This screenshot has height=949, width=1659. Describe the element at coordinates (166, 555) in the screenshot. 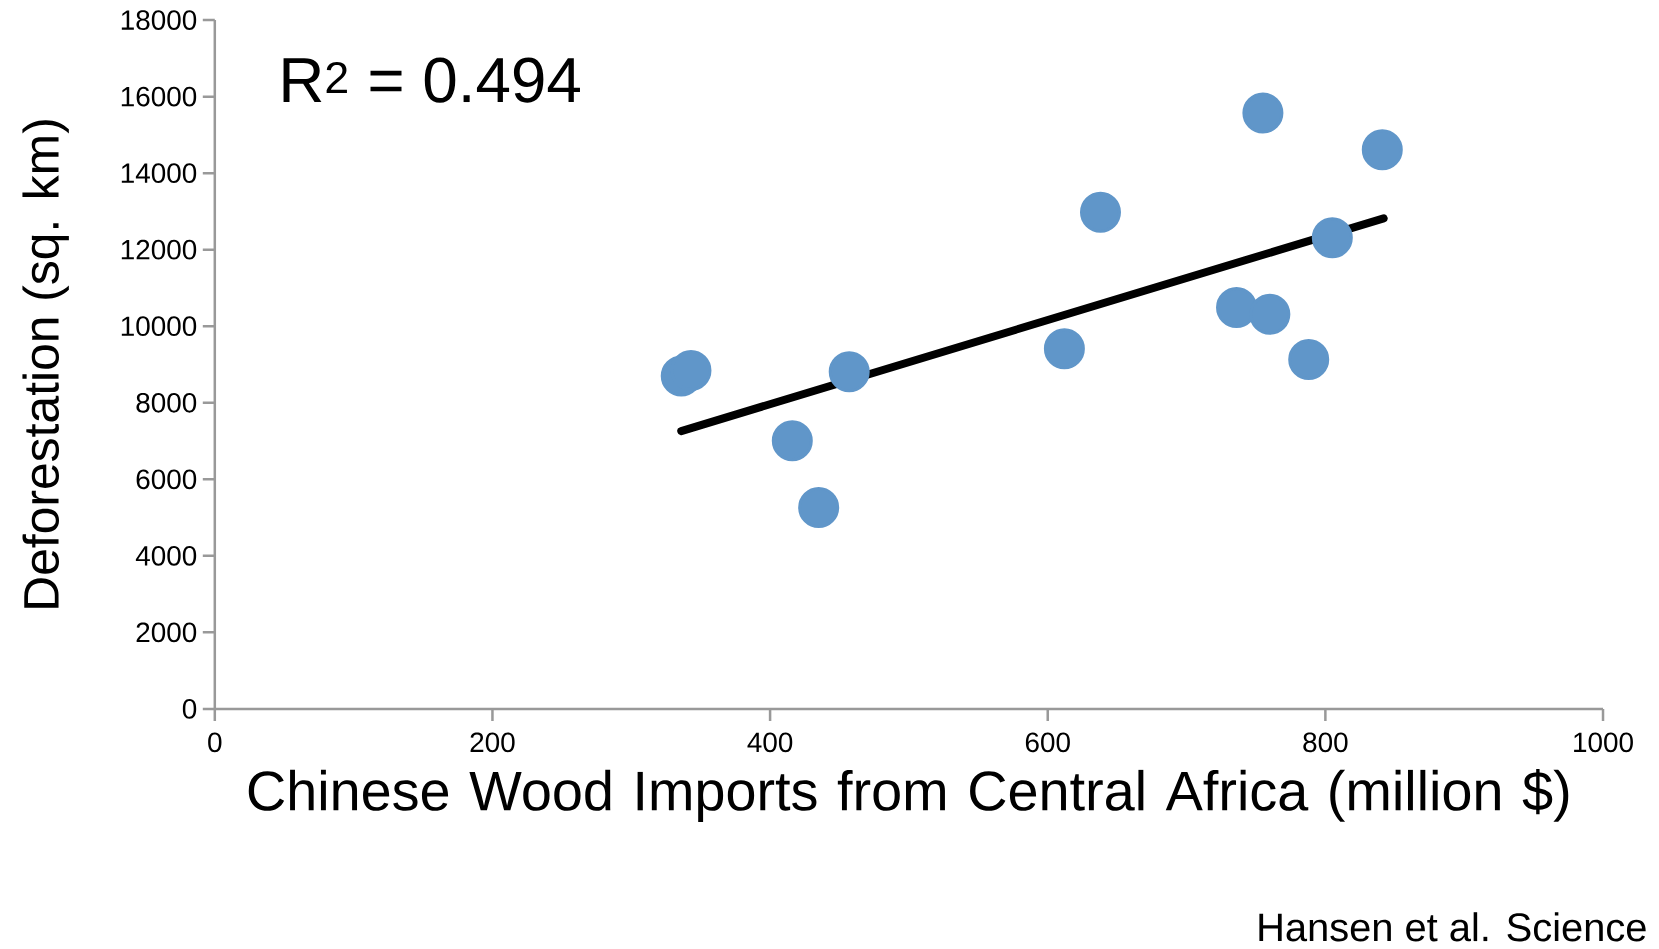

I see `y-tick-label: 4000` at that location.